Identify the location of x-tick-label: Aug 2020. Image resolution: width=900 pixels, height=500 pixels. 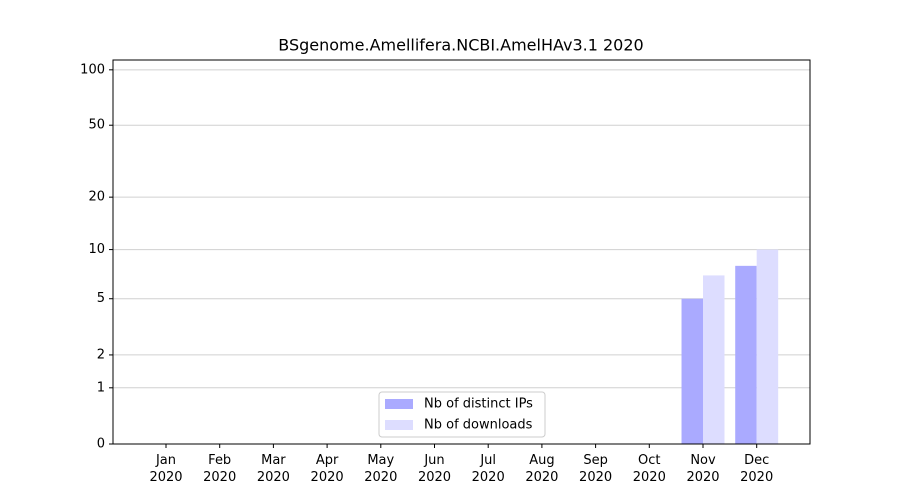
(542, 469).